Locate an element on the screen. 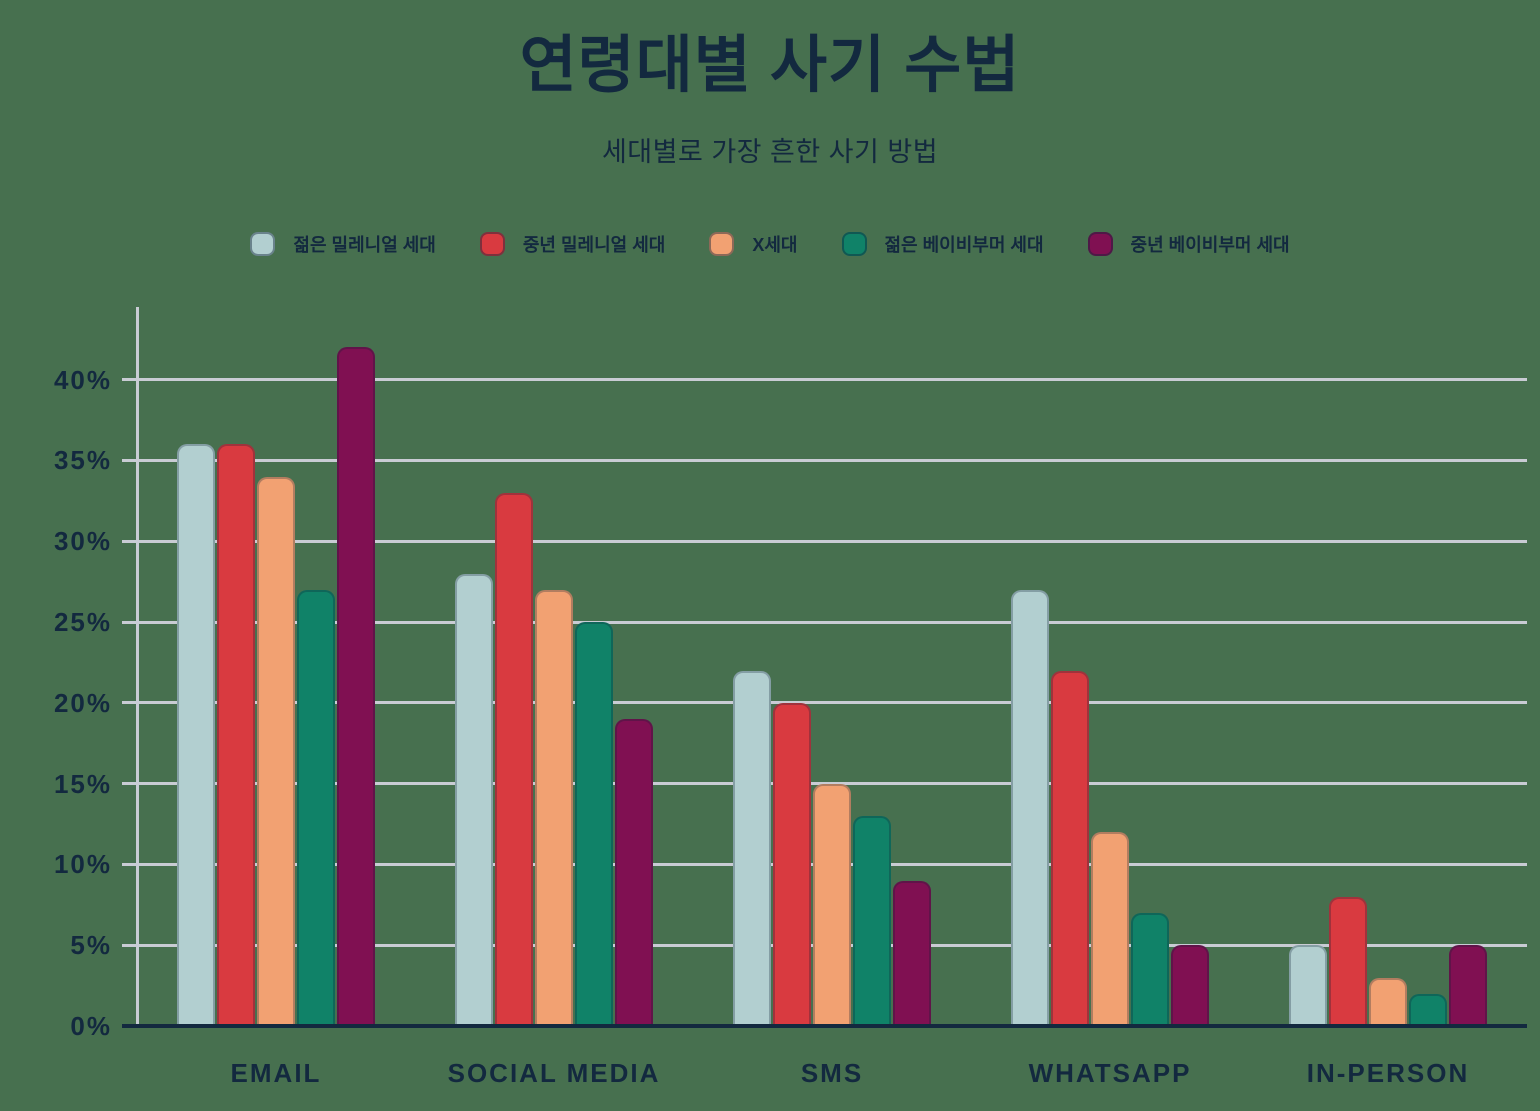 The image size is (1540, 1111). legend-label: 중년 밀레니얼 세대 is located at coordinates (594, 245).